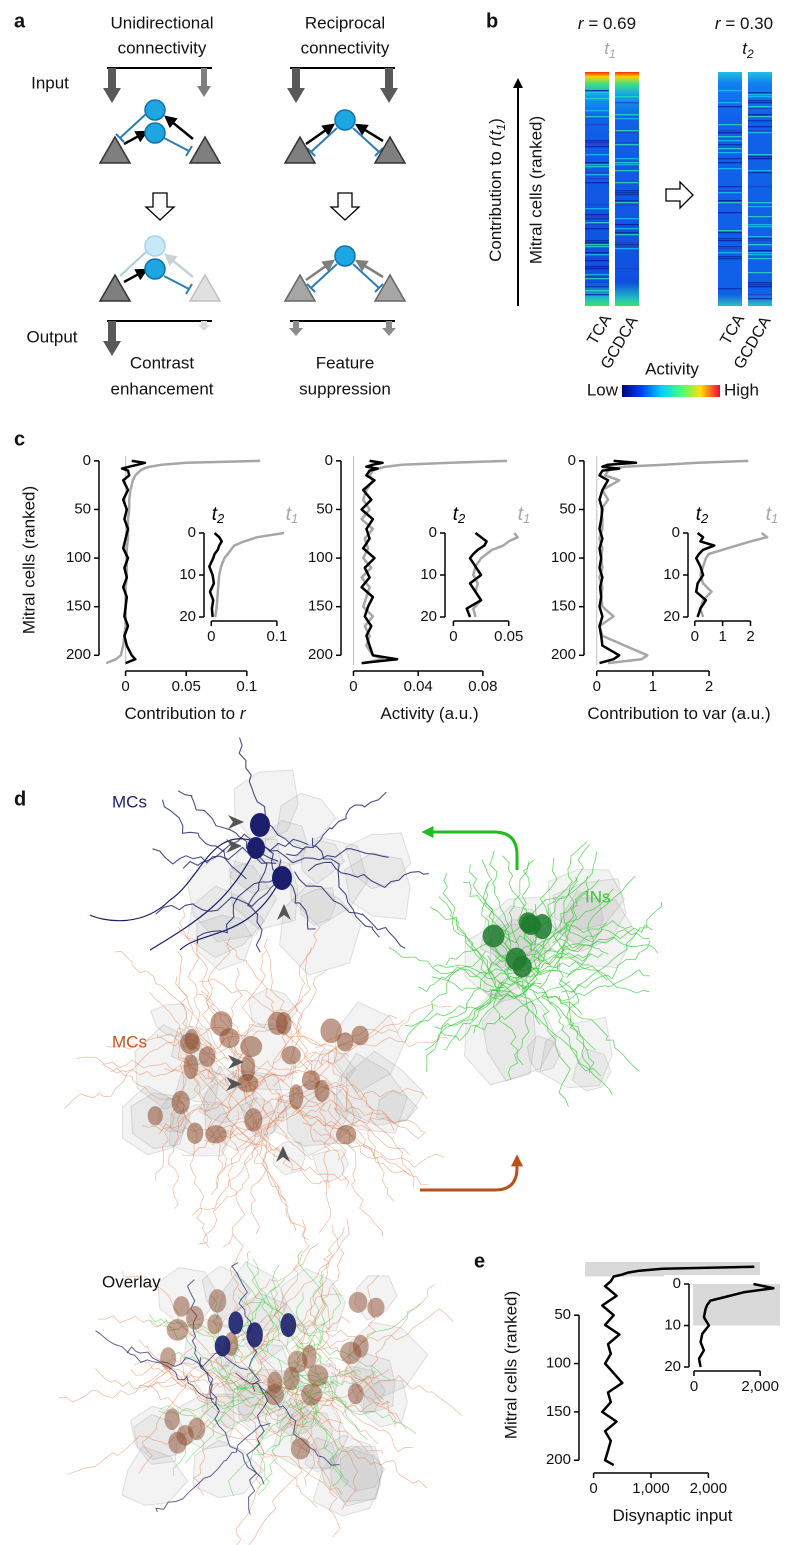 This screenshot has width=800, height=1545. Describe the element at coordinates (162, 362) in the screenshot. I see `caption: Contrast` at that location.